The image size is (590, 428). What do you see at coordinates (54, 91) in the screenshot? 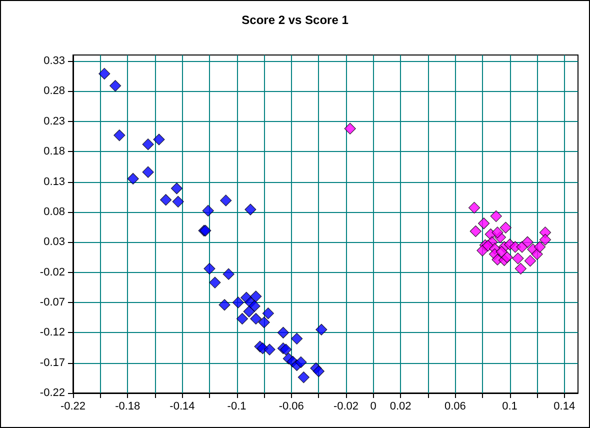
I see `y-tick-label: 0.28` at bounding box center [54, 91].